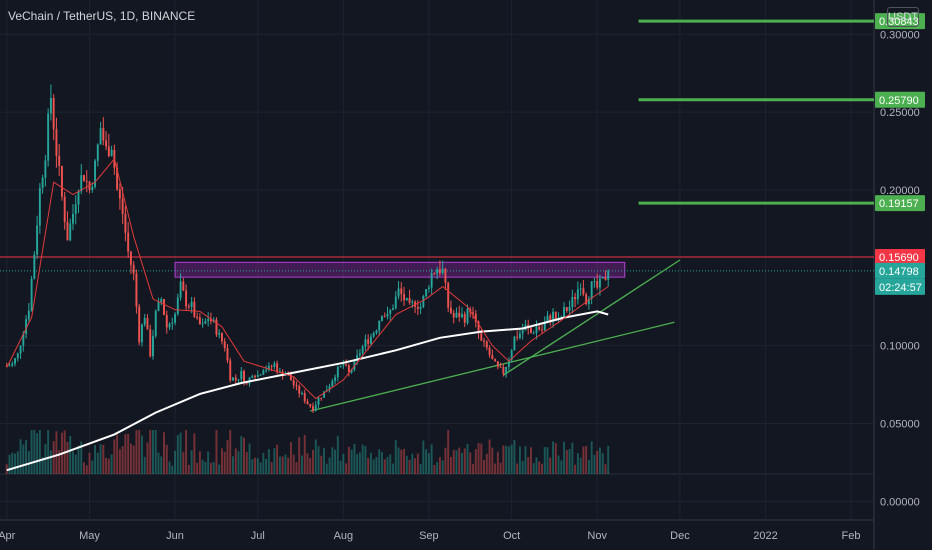 This screenshot has width=932, height=550. I want to click on time-axis: Apr May Jun Jul Aug Sep Oct Nov Dec 2022 Feb, so click(430, 536).